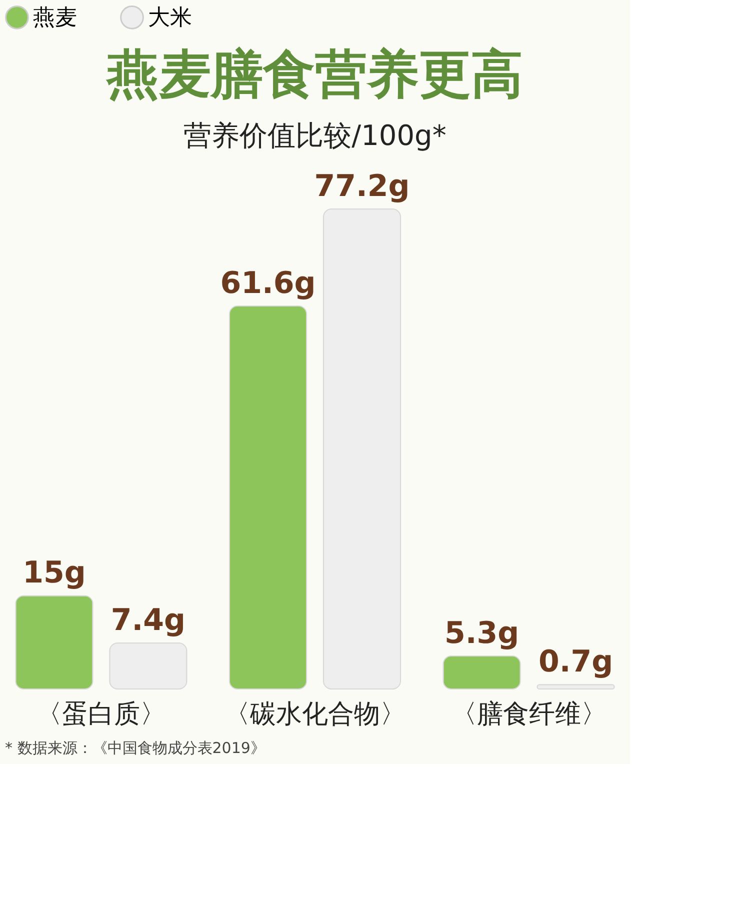  Describe the element at coordinates (528, 715) in the screenshot. I see `x-tick-label: 〈膳食纤维〉` at that location.